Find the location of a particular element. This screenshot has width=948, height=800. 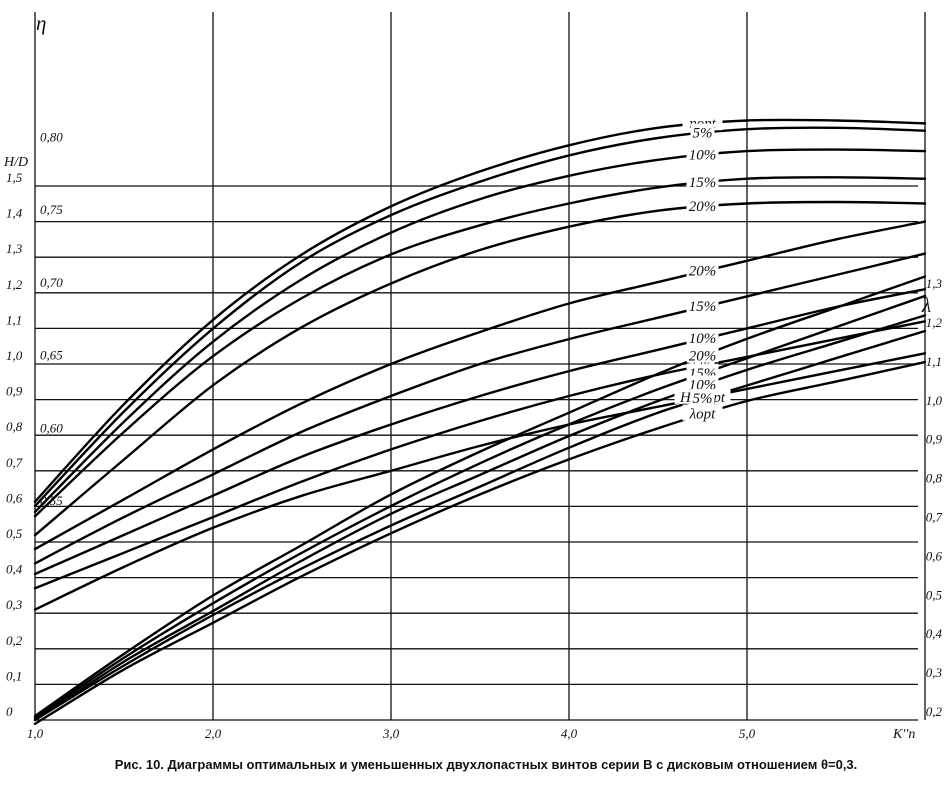

curve-label: λopt is located at coordinates (702, 413).